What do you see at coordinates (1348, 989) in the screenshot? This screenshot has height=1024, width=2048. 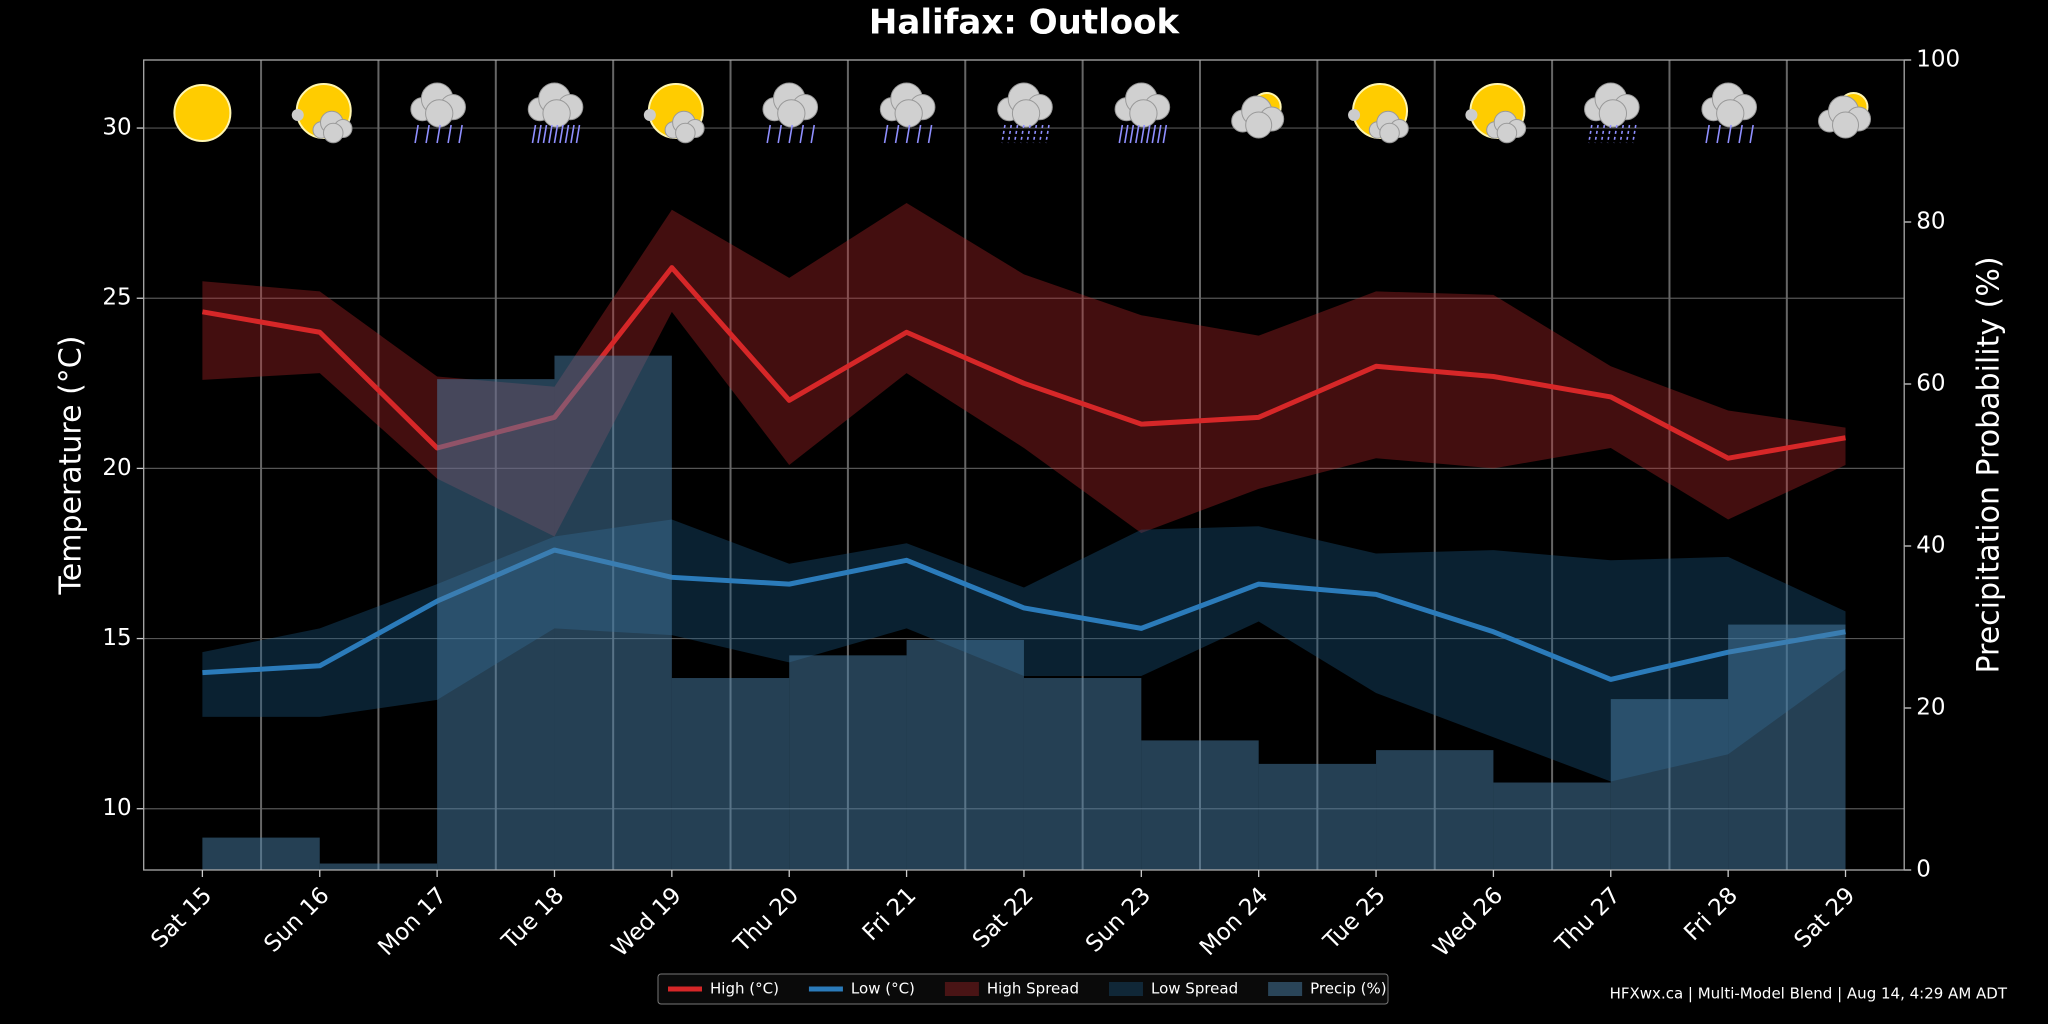 I see `legend-label: Precip (%)` at bounding box center [1348, 989].